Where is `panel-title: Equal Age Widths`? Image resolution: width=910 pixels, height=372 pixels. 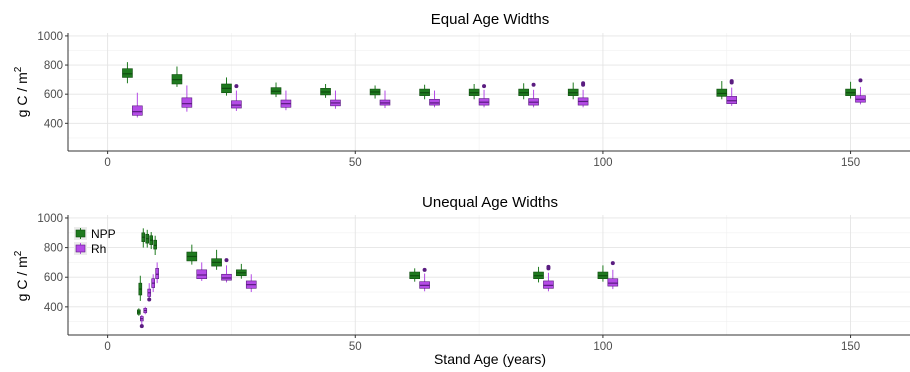 panel-title: Equal Age Widths is located at coordinates (490, 19).